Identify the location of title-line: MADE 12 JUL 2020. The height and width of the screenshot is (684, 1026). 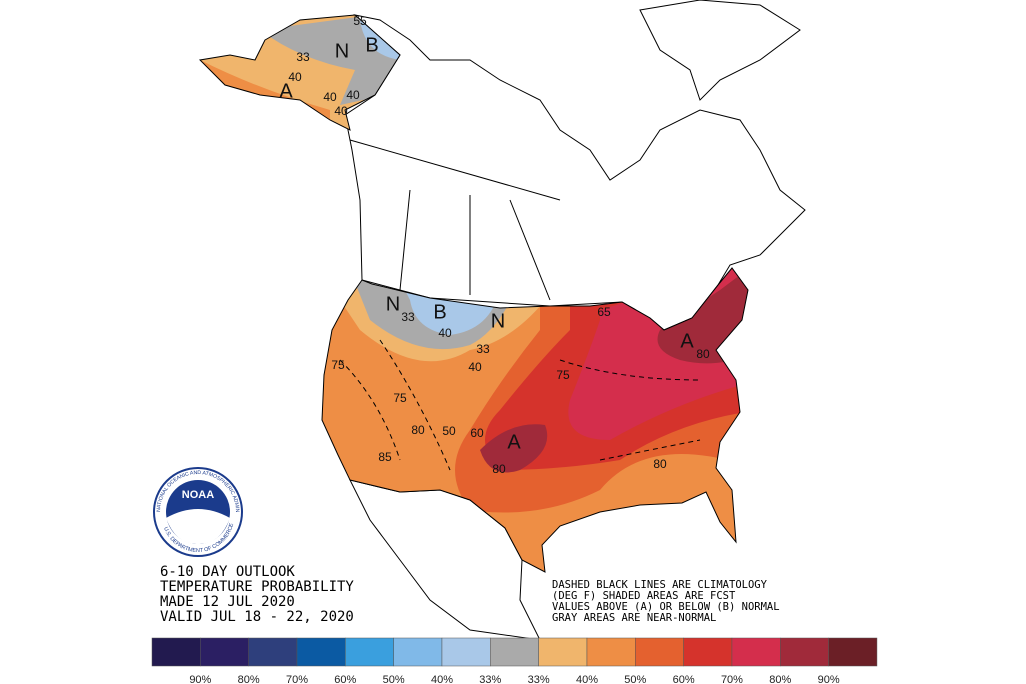
(227, 602).